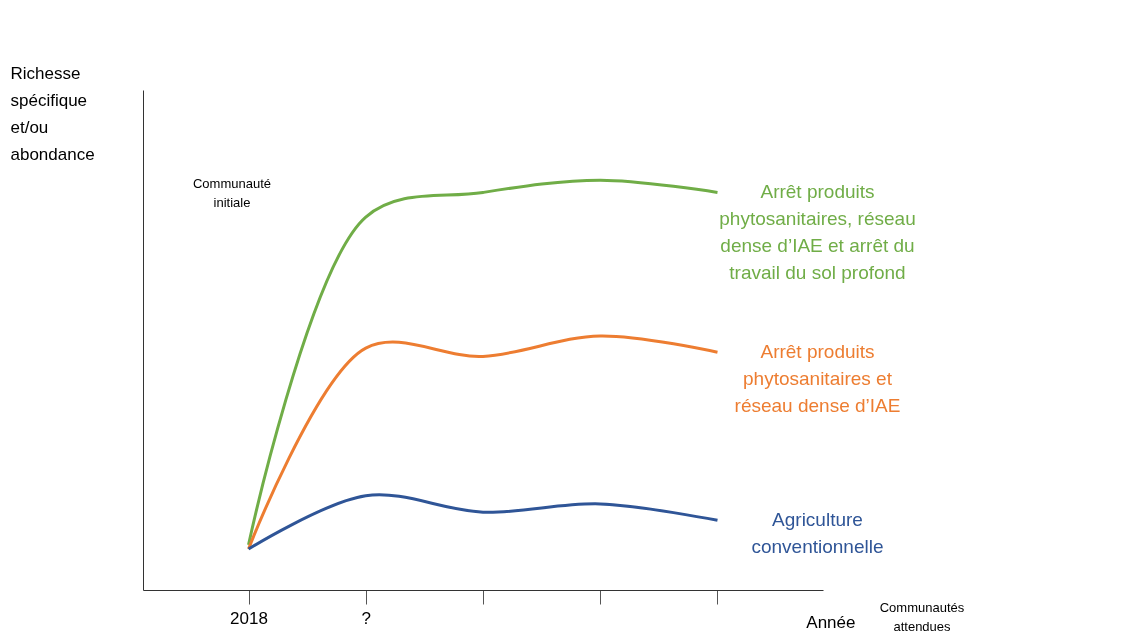 The height and width of the screenshot is (642, 1134). What do you see at coordinates (249, 618) in the screenshot?
I see `x-tick-label: 2018` at bounding box center [249, 618].